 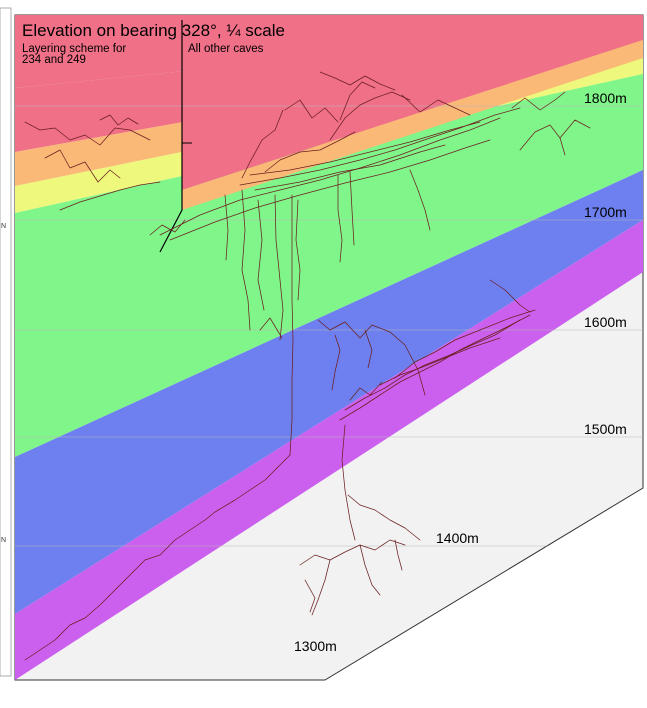 I want to click on elevation-label-1700m: 1700m, so click(x=605, y=212).